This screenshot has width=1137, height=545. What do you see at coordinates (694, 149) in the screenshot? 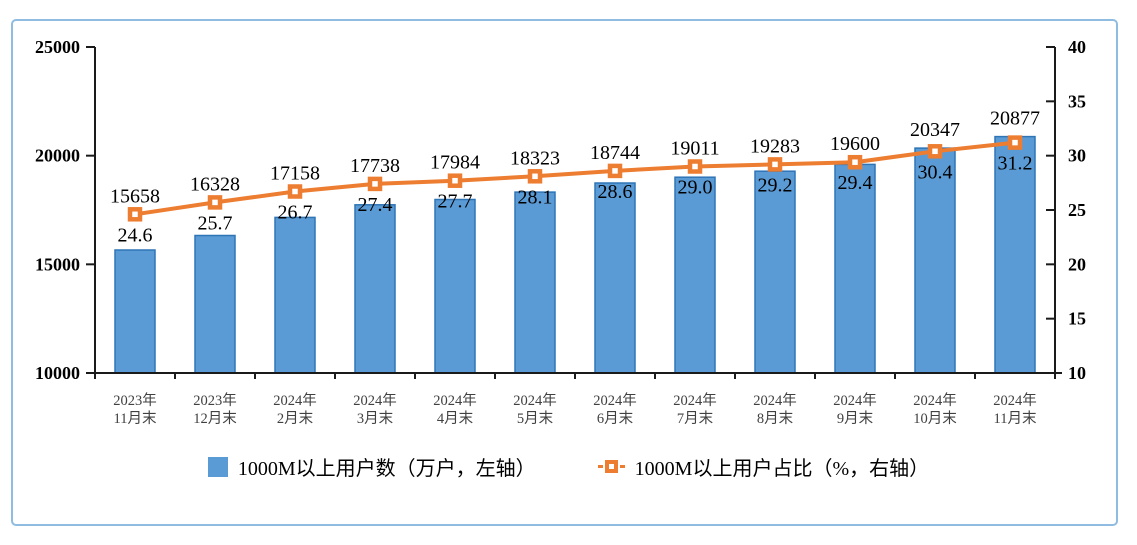
I see `bar-value-label: 19011` at bounding box center [694, 149].